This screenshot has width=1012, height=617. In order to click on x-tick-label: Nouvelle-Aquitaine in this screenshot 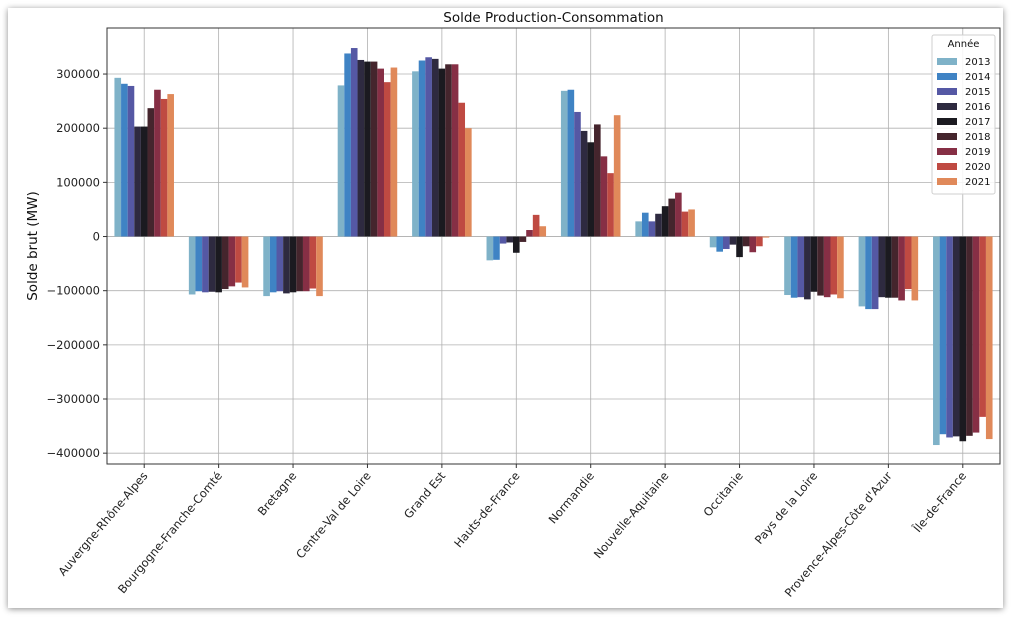, I will do `click(631, 515)`.